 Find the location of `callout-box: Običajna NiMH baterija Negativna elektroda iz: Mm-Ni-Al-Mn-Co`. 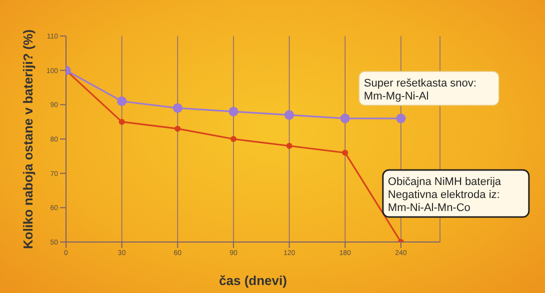

callout-box: Običajna NiMH baterija Negativna elektroda iz: Mm-Ni-Al-Mn-Co is located at coordinates (456, 193).